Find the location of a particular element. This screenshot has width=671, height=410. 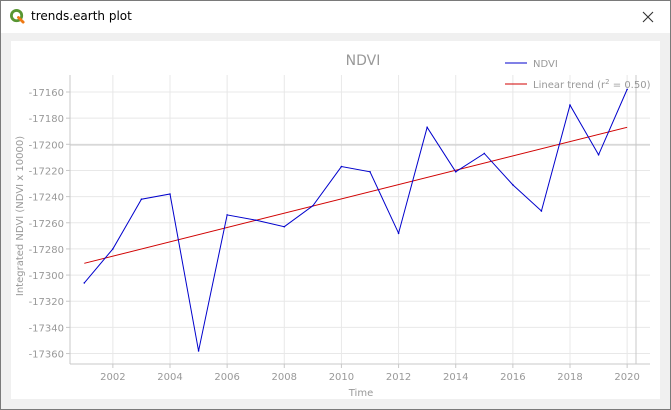

y-tick-label-3: -17300 is located at coordinates (46, 276).